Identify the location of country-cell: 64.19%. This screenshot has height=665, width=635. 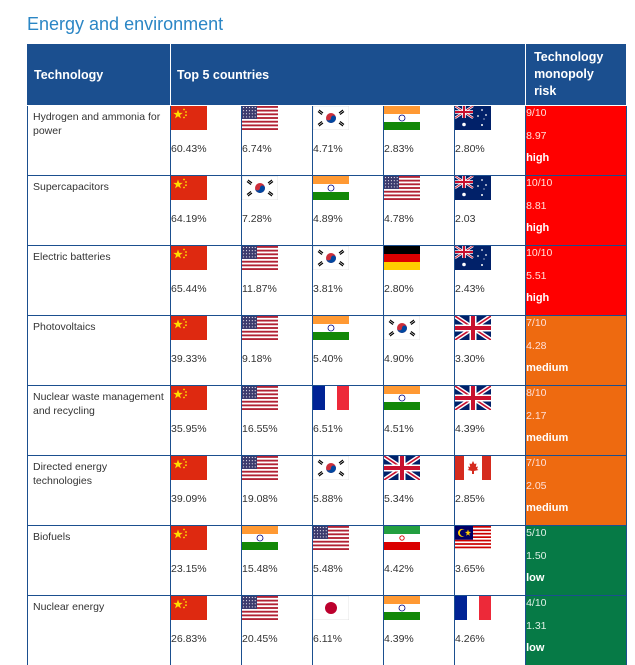
(206, 211).